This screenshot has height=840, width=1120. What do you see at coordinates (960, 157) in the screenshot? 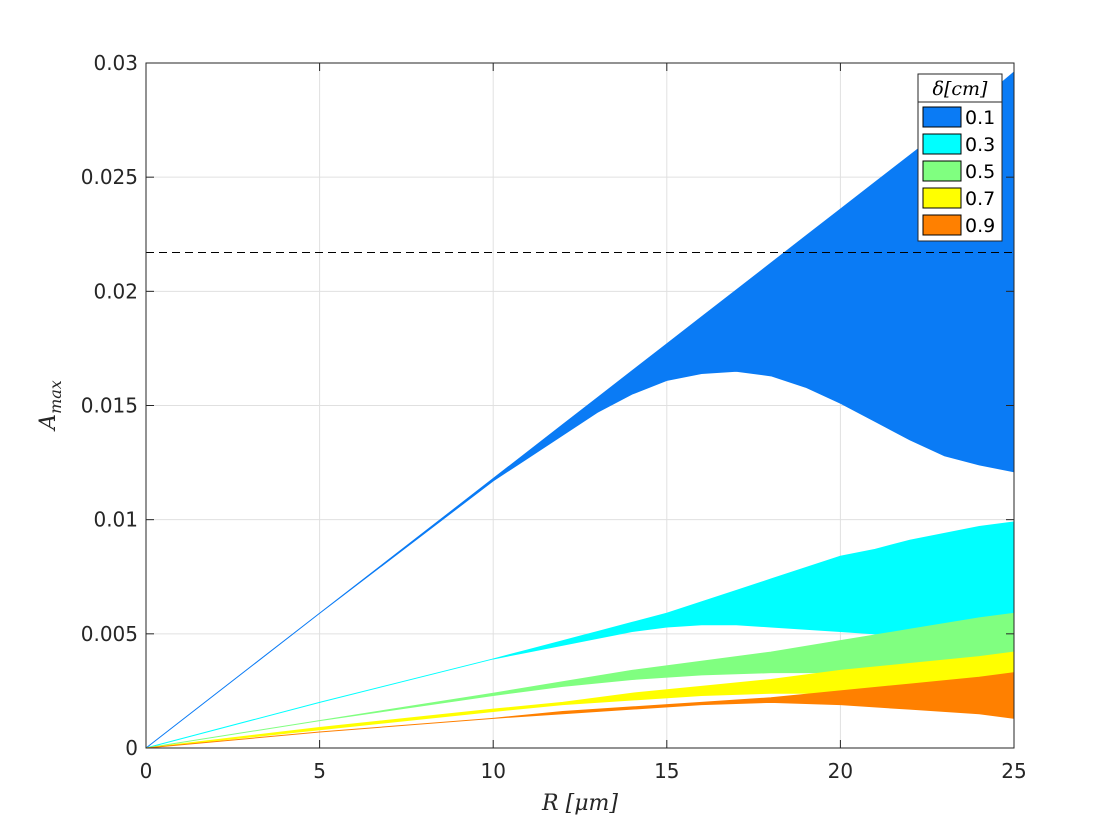
I see `legend: δ[cm] 0.1 0.3 0.5 0.7 0.9` at bounding box center [960, 157].